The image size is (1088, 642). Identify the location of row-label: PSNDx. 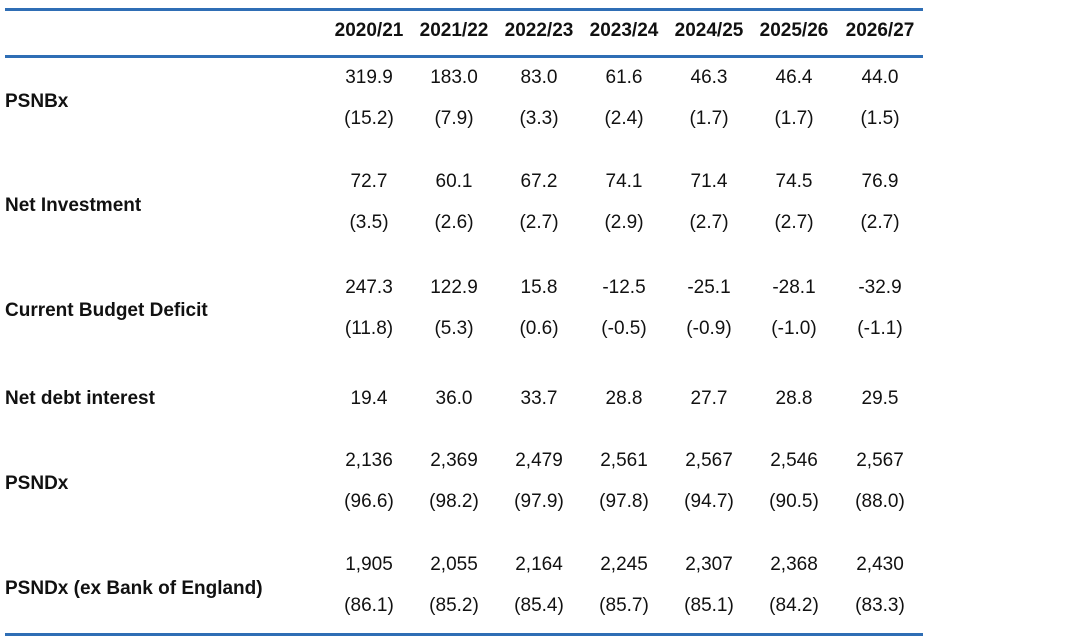
(37, 483).